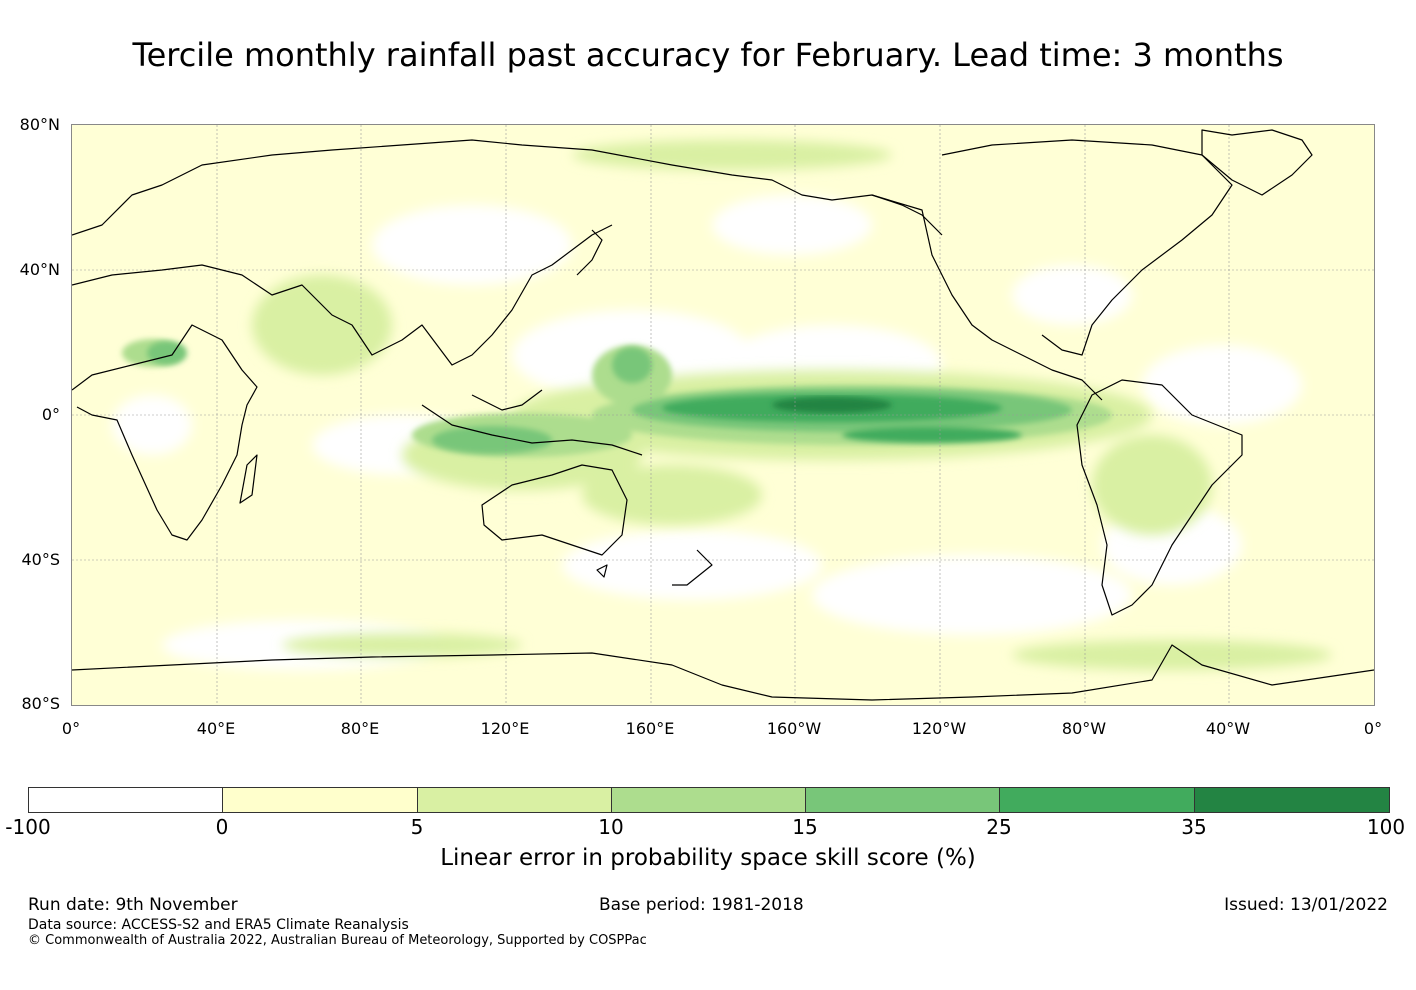  Describe the element at coordinates (1228, 728) in the screenshot. I see `lon-label-40w: 40°W` at that location.